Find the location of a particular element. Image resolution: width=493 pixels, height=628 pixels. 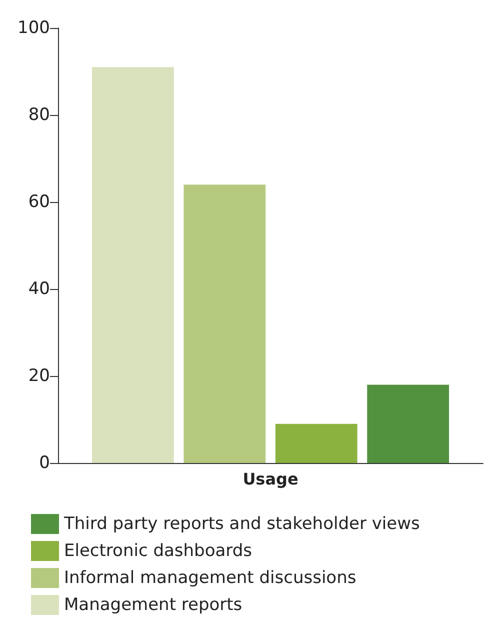

y-tick-label: 40 is located at coordinates (39, 289).